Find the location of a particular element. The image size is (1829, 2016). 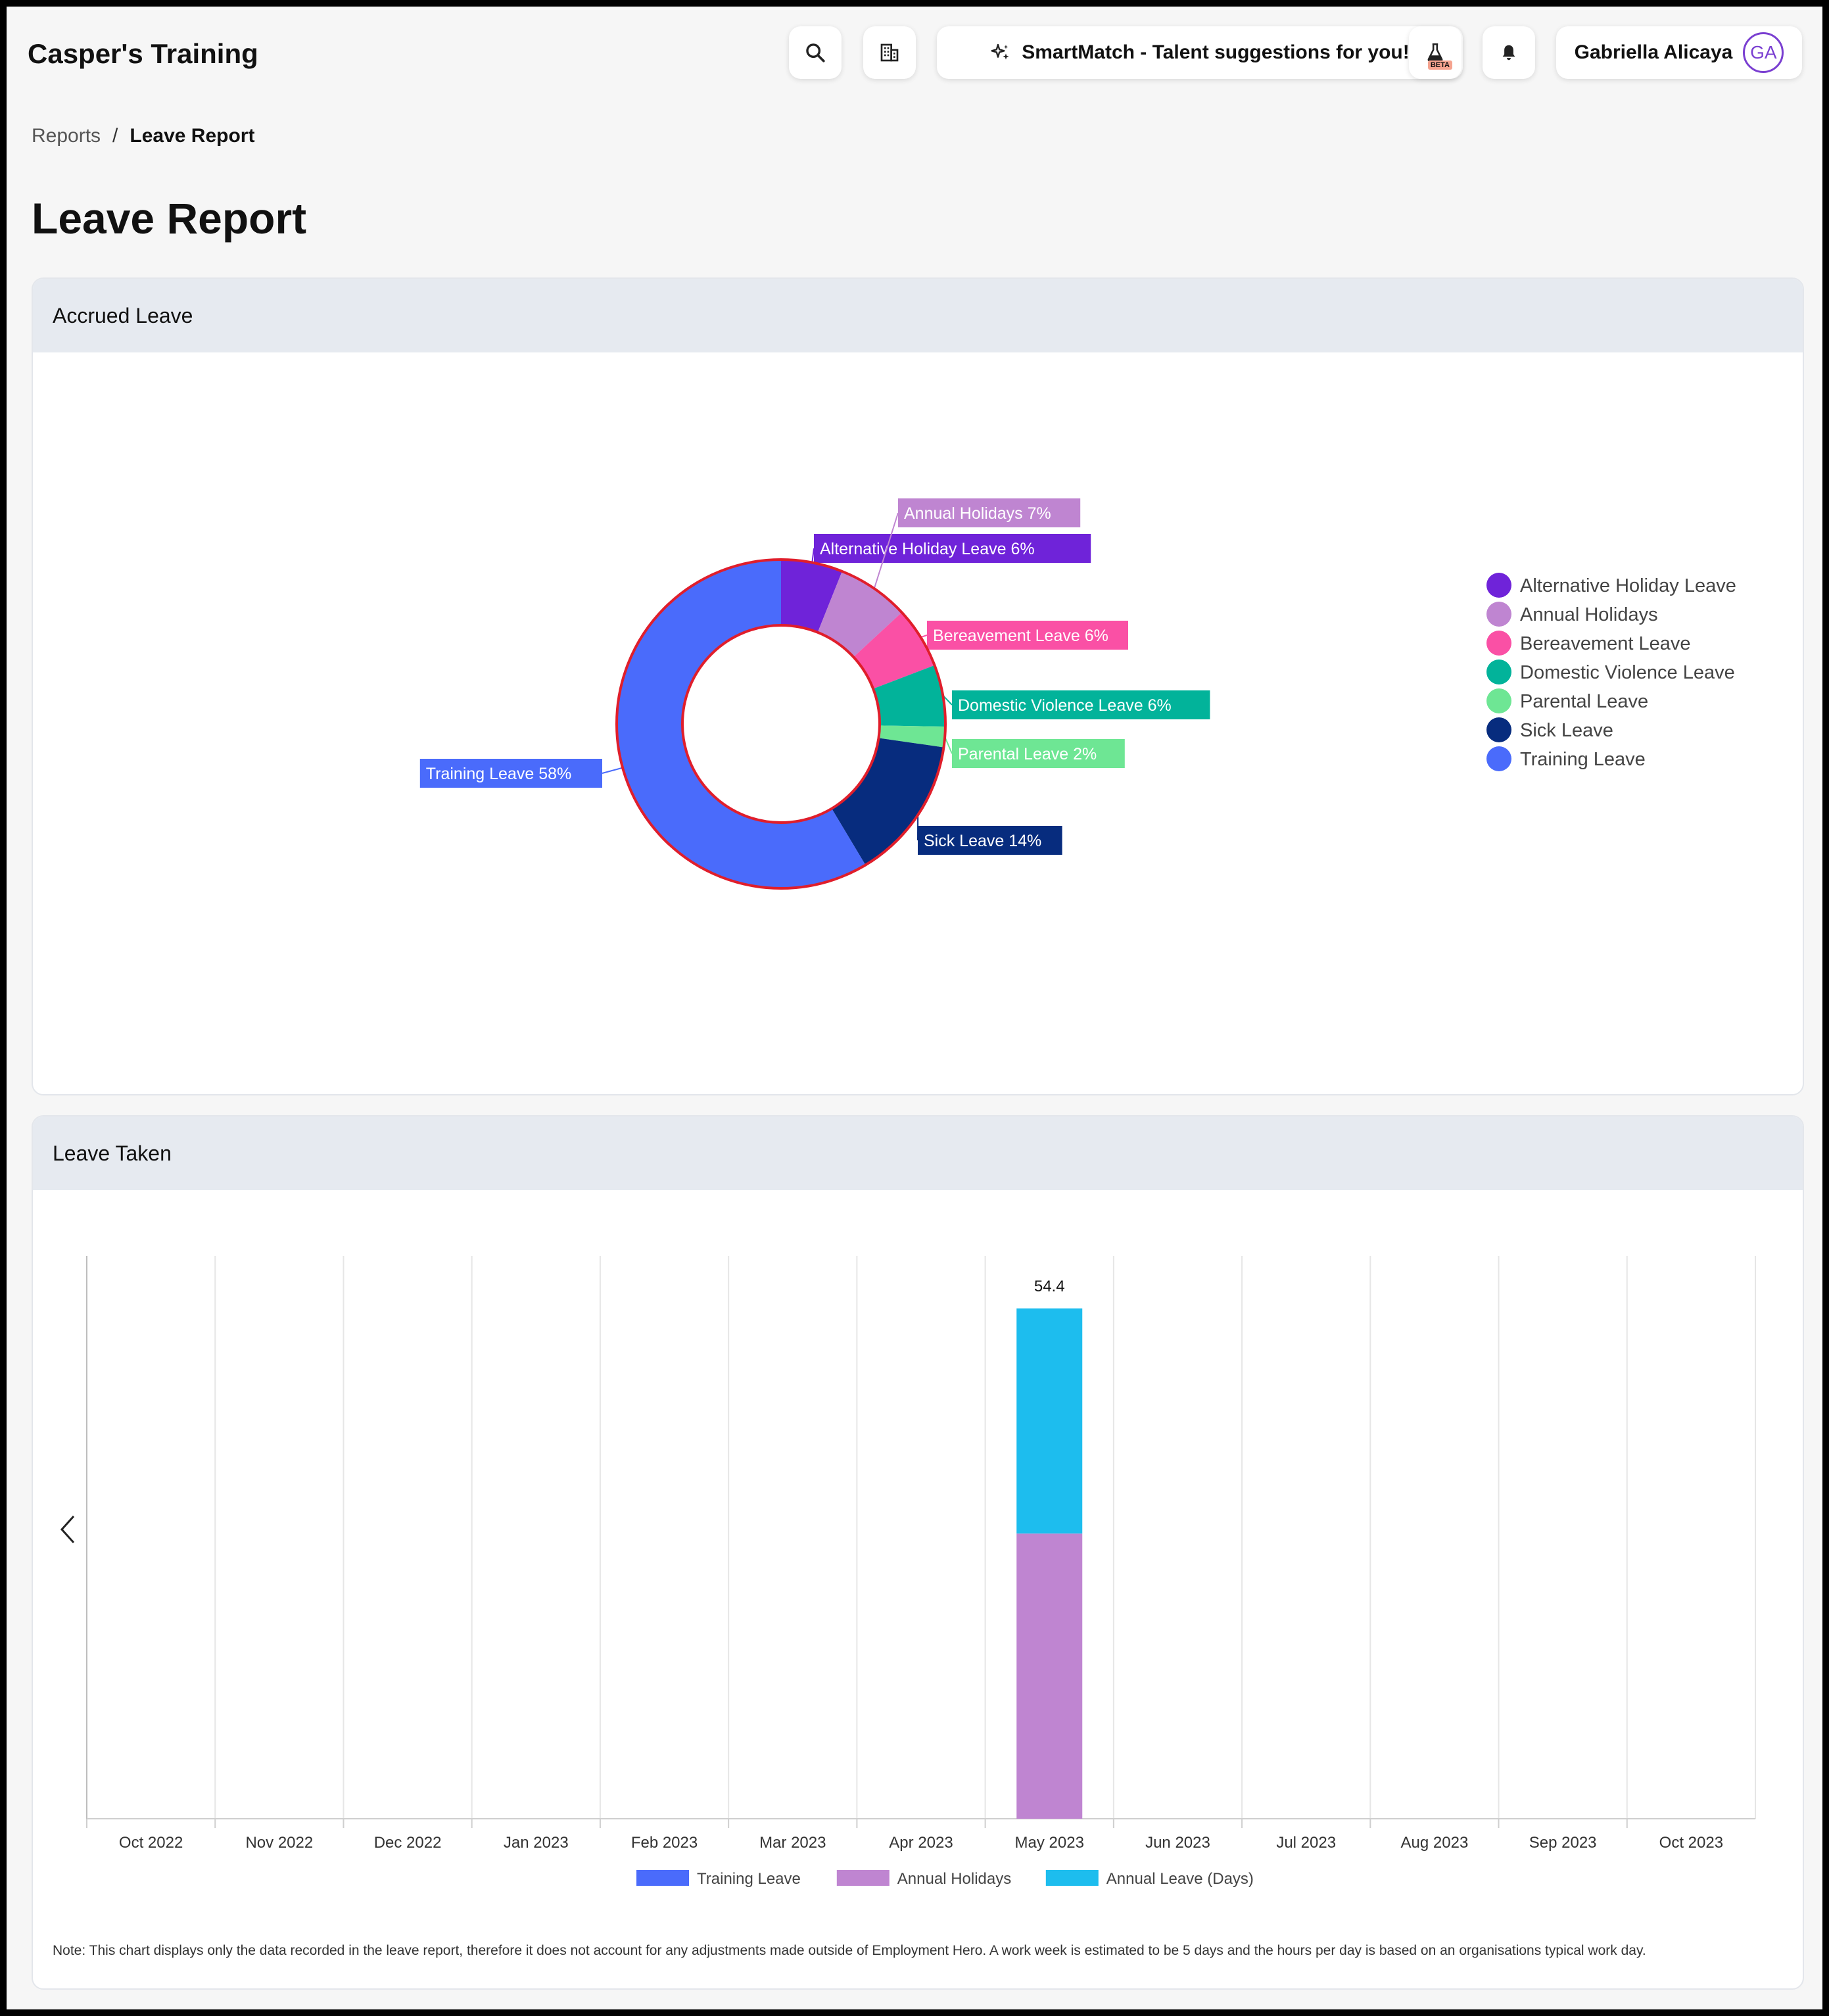

donut-slice-annual-holidays is located at coordinates (859, 614).